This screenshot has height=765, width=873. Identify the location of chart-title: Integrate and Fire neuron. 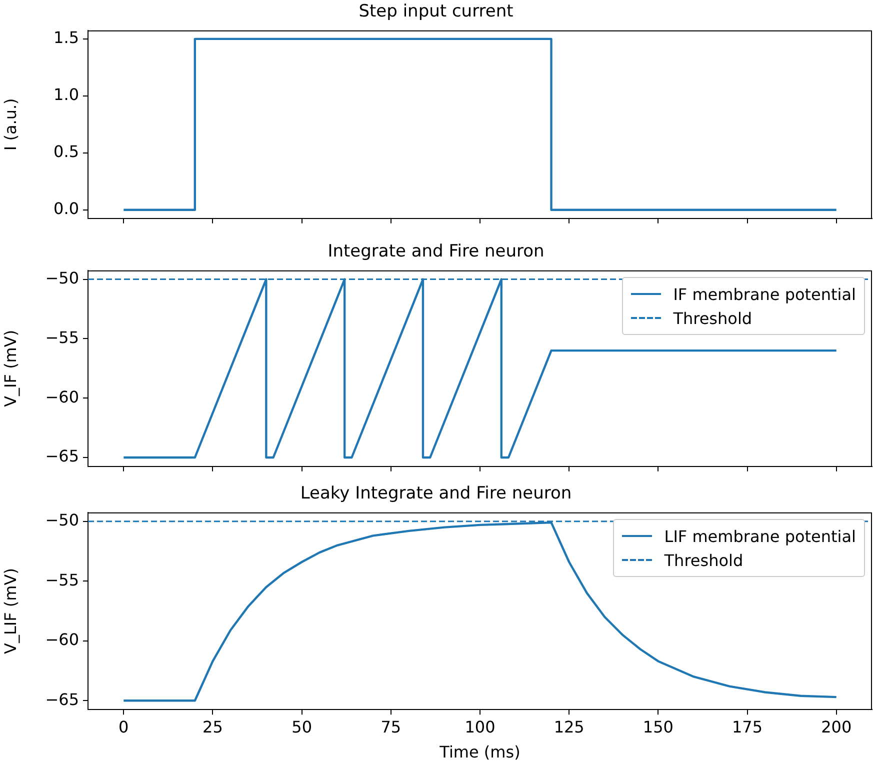
(436, 252).